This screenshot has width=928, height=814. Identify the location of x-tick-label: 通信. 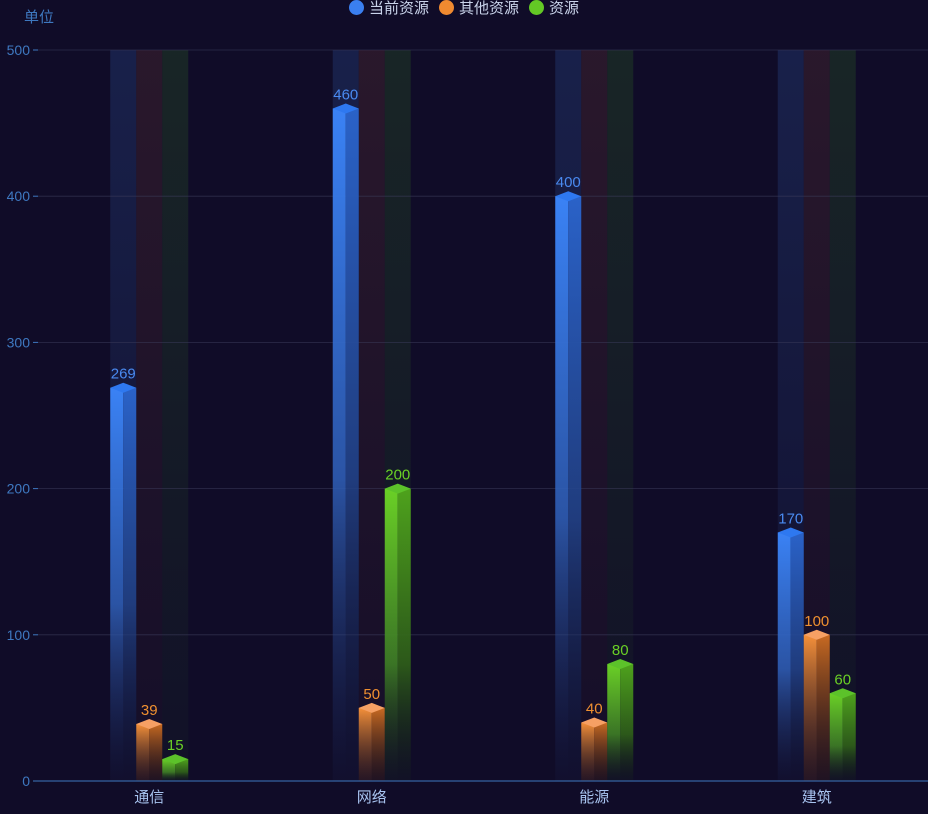
(149, 797).